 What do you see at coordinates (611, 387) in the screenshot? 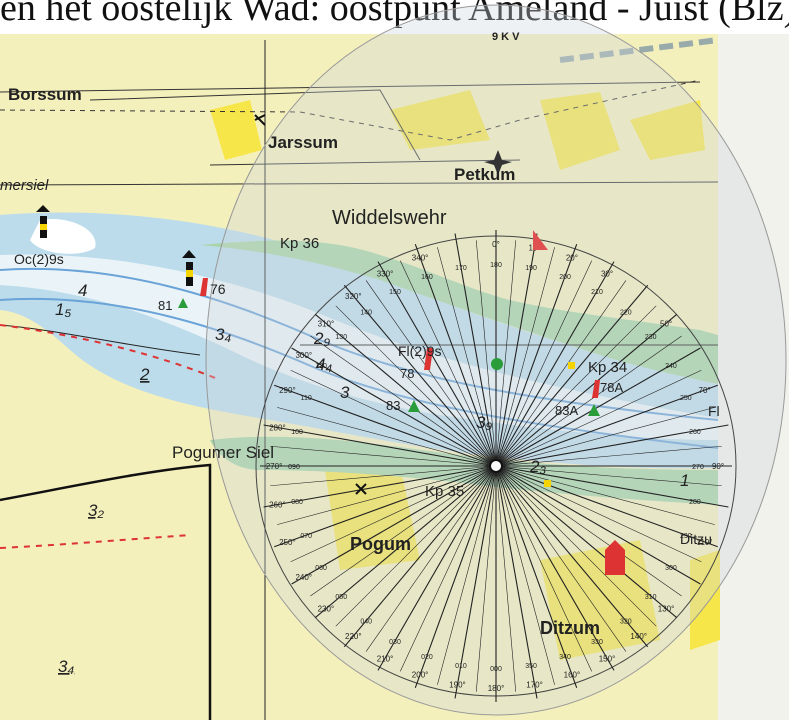
I see `buoy-78a: 78A` at bounding box center [611, 387].